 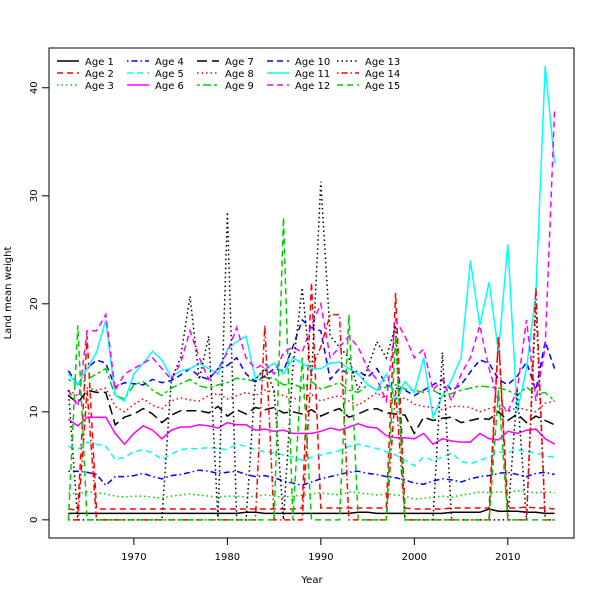 I want to click on y-tick-label: 10, so click(x=34, y=411).